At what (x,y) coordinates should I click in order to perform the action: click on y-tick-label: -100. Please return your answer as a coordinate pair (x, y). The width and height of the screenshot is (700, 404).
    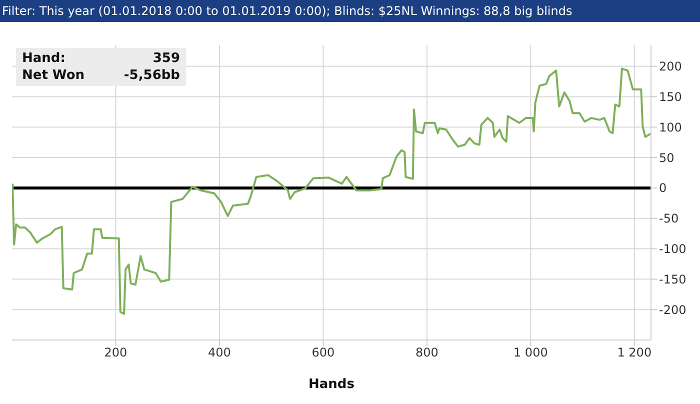
    Looking at the image, I should click on (672, 249).